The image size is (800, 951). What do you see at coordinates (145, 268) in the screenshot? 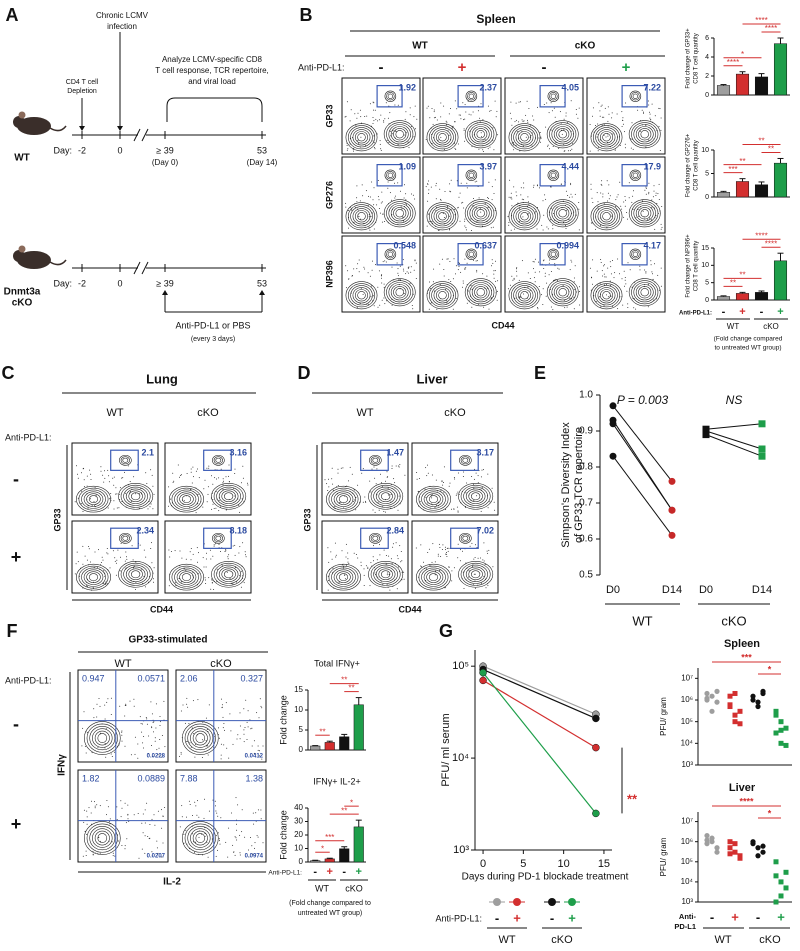
I see `axis-break` at bounding box center [145, 268].